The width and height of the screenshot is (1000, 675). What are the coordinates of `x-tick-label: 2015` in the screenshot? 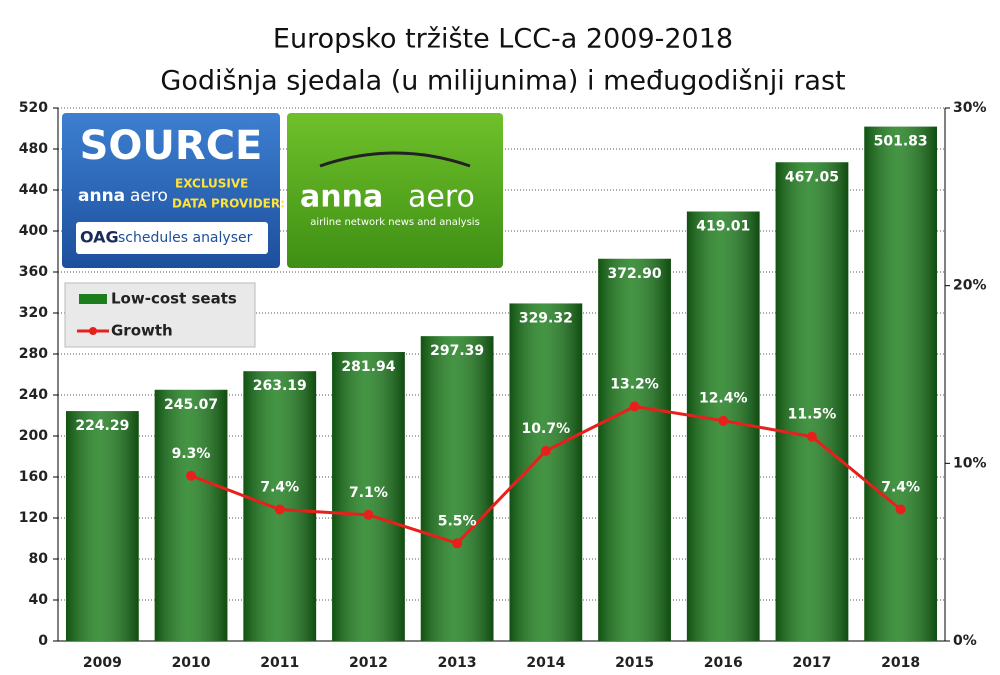 It's located at (634, 663).